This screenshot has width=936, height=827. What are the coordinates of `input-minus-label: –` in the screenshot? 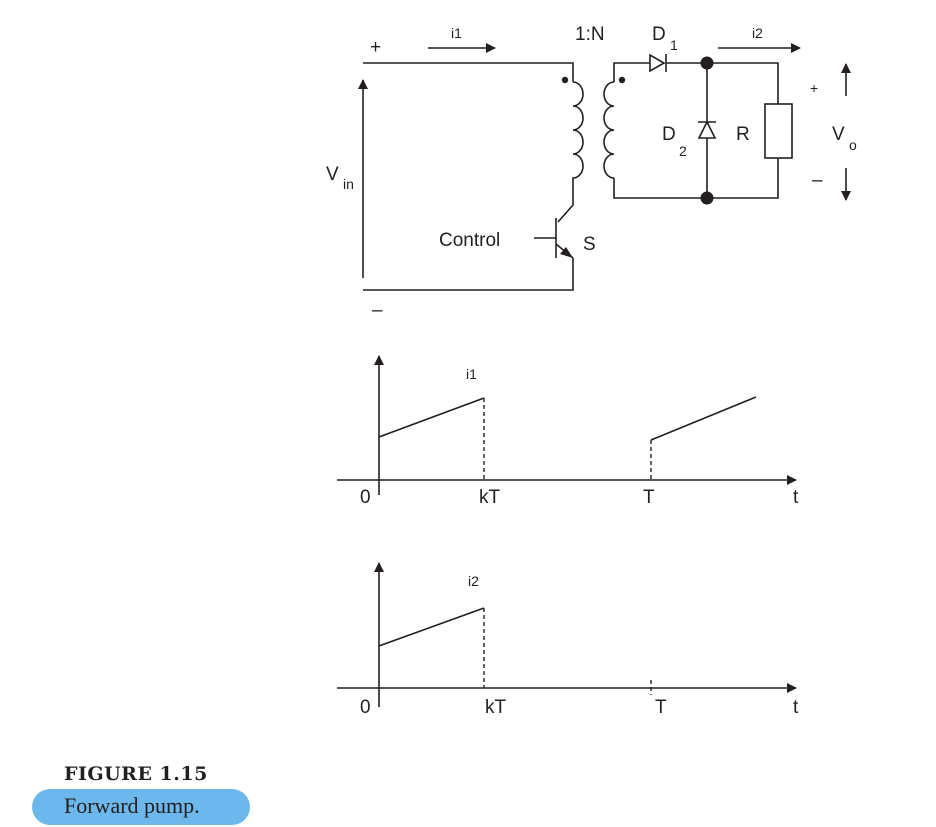 It's located at (377, 310).